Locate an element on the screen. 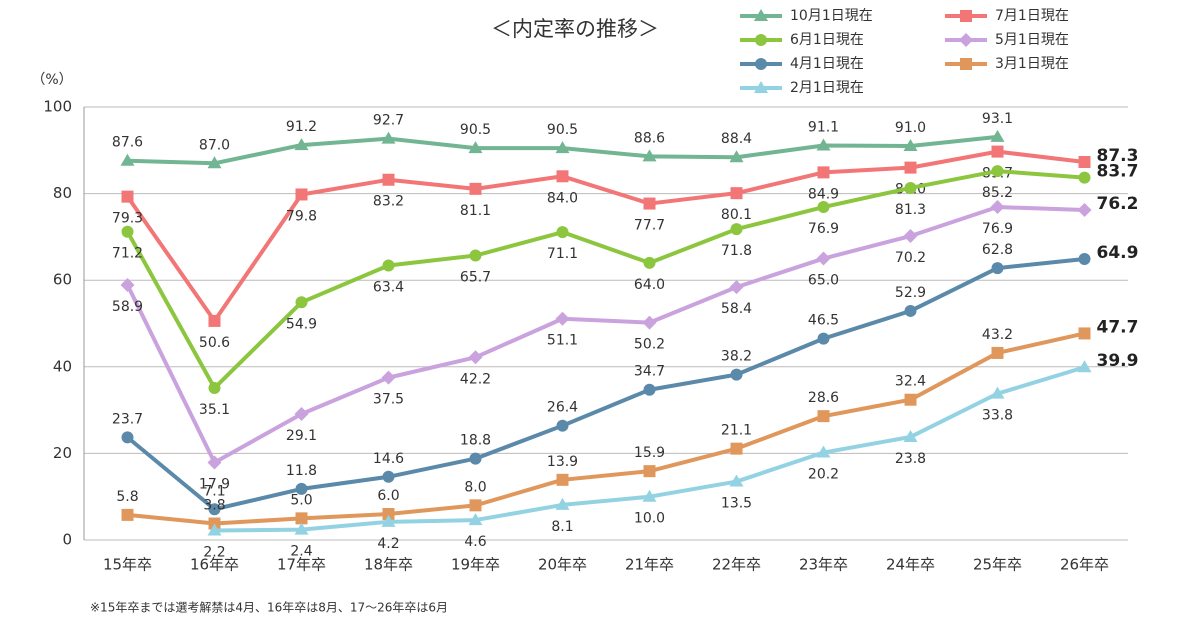 This screenshot has height=630, width=1200. legend-label: 6月1日現在 is located at coordinates (827, 40).